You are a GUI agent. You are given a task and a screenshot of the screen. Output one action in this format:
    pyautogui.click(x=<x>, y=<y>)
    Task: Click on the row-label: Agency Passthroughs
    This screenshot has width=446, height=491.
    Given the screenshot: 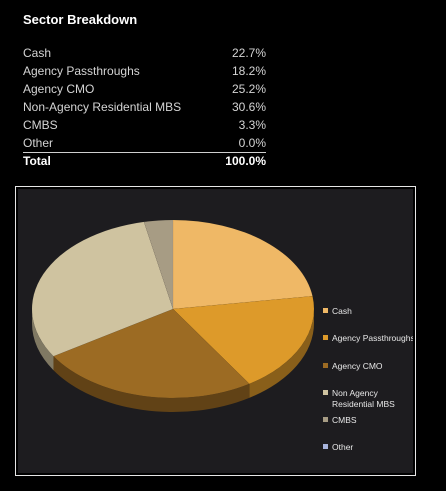 What is the action you would take?
    pyautogui.click(x=81, y=71)
    